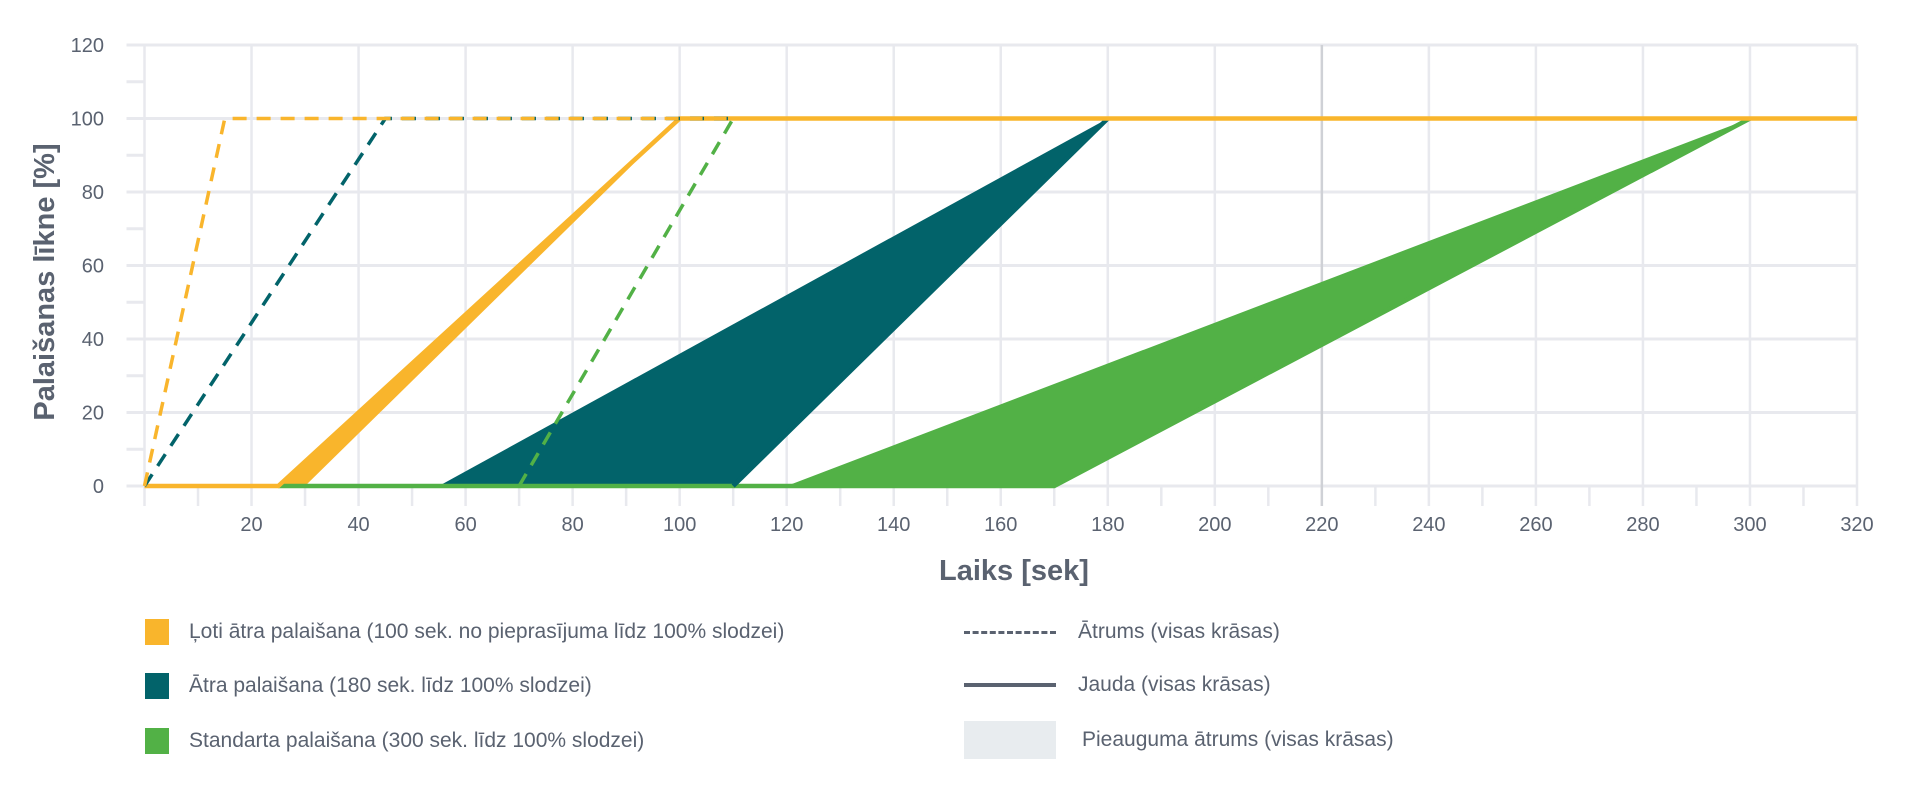  What do you see at coordinates (573, 525) in the screenshot?
I see `x-tick-label: 80` at bounding box center [573, 525].